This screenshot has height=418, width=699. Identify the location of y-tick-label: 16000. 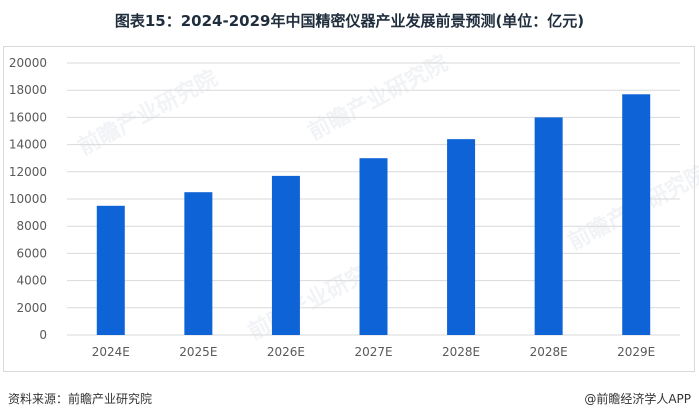
(28, 117).